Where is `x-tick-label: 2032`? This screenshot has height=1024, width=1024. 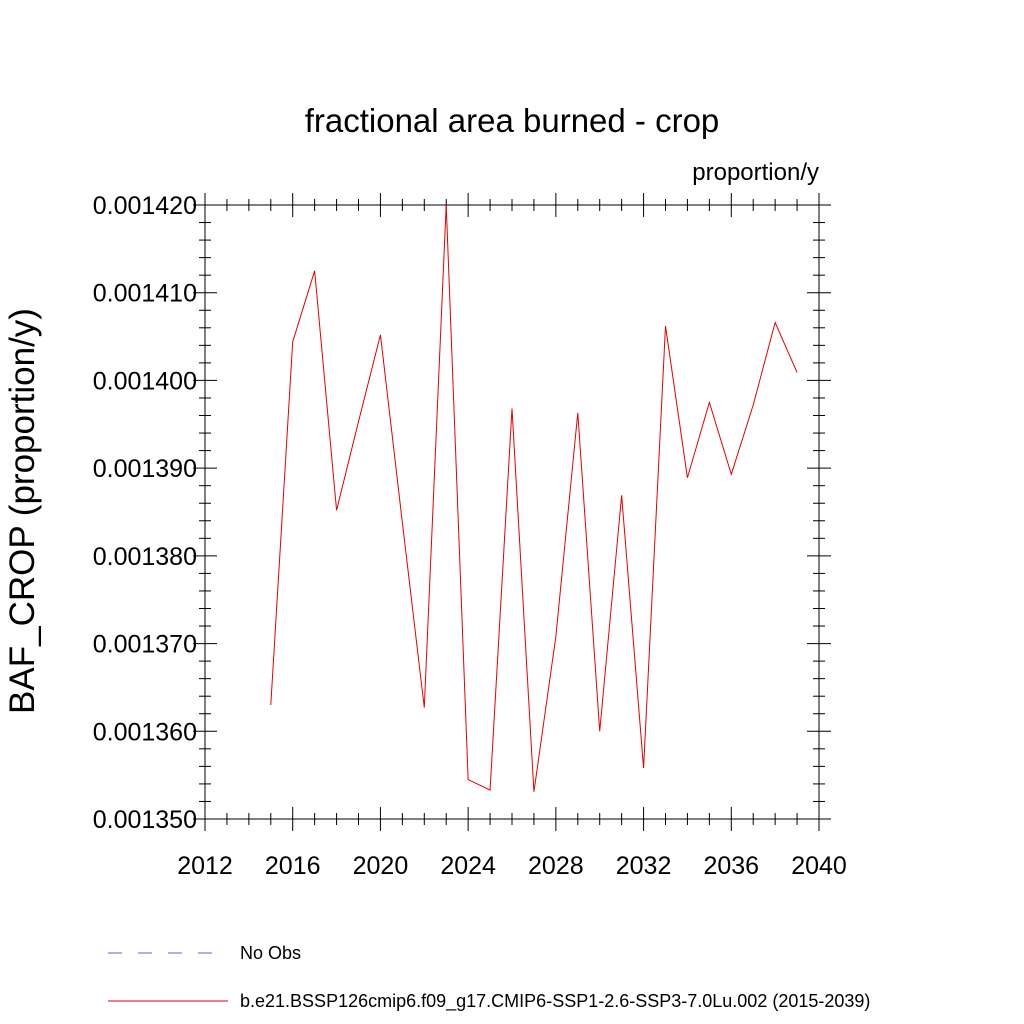 x-tick-label: 2032 is located at coordinates (644, 866).